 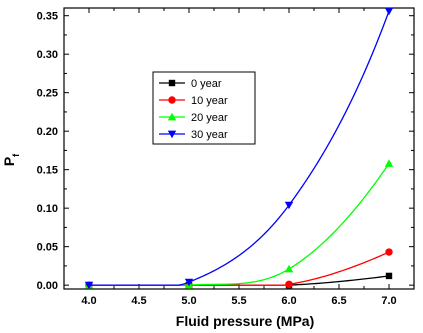 What do you see at coordinates (47, 209) in the screenshot?
I see `y-tick-label: 0.10` at bounding box center [47, 209].